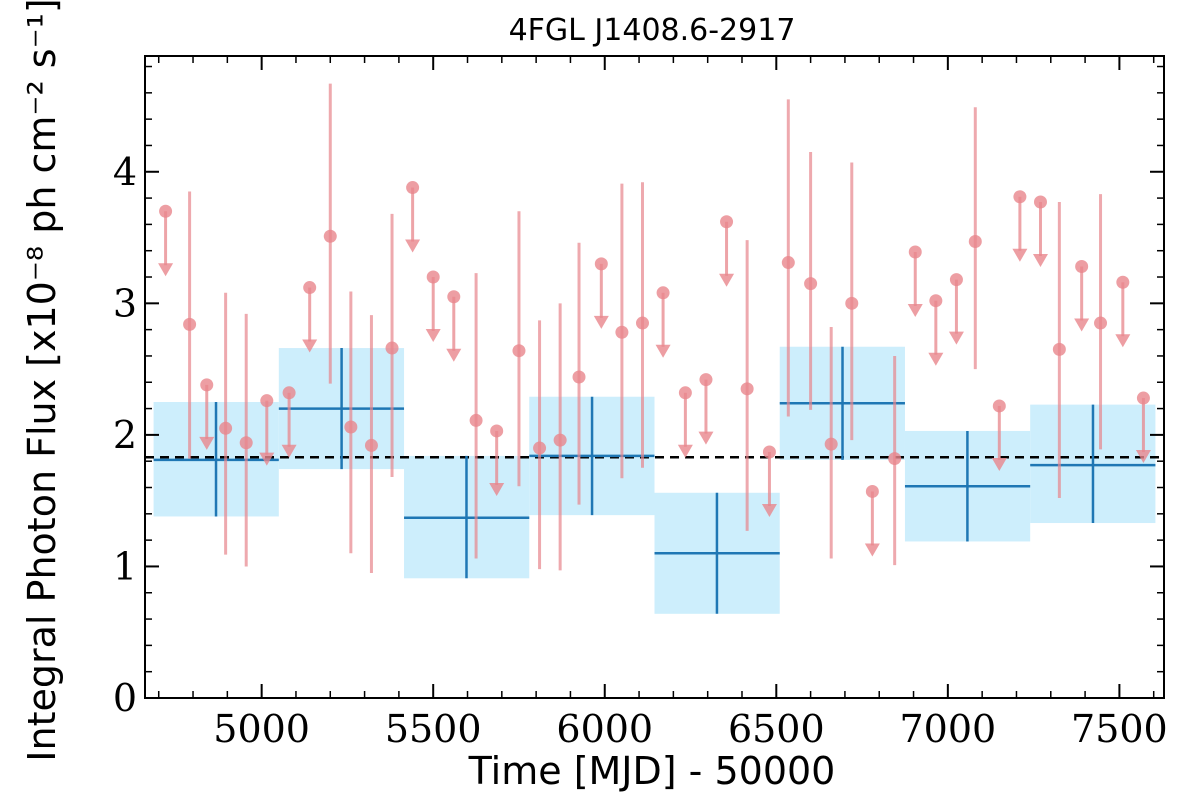 The height and width of the screenshot is (800, 1200). I want to click on x-tick-label: 6000, so click(604, 729).